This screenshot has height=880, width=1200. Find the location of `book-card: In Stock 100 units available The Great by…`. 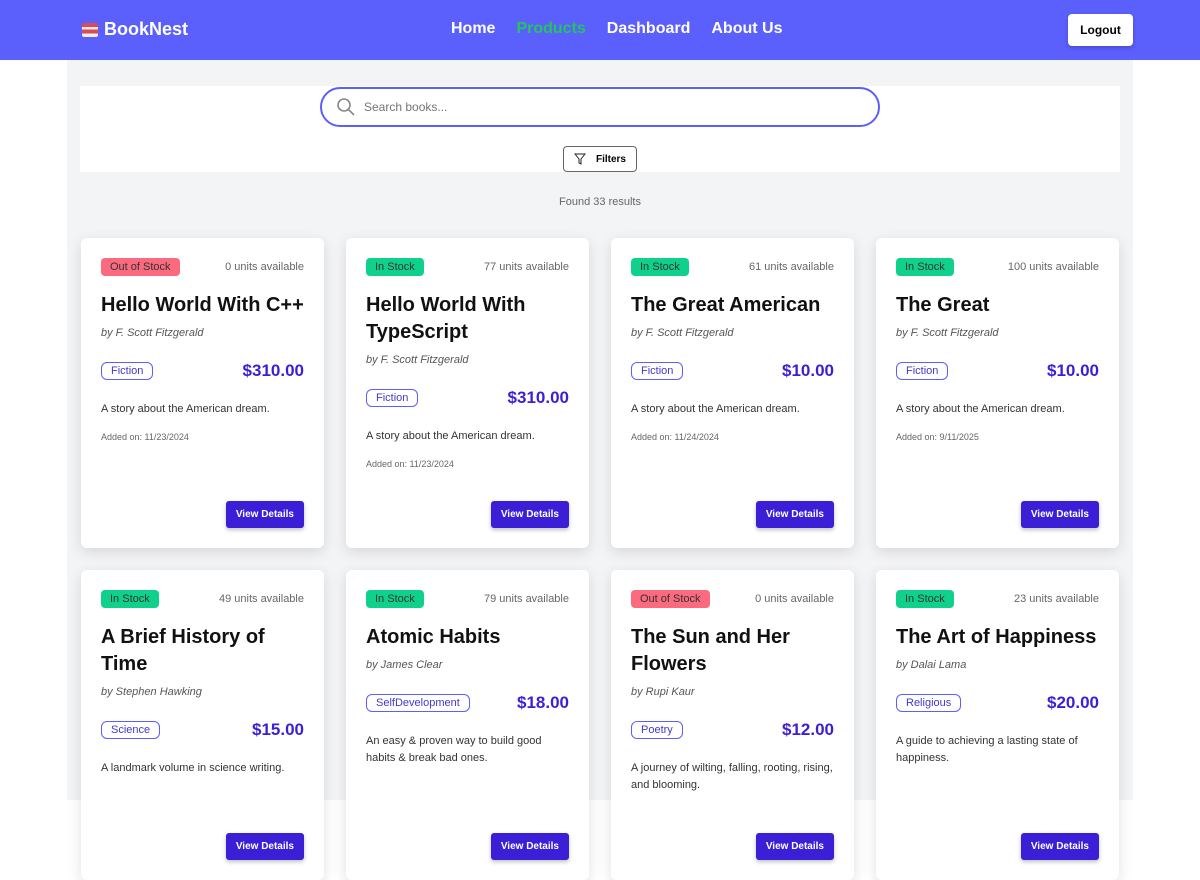

book-card: In Stock 100 units available The Great by… is located at coordinates (997, 393).